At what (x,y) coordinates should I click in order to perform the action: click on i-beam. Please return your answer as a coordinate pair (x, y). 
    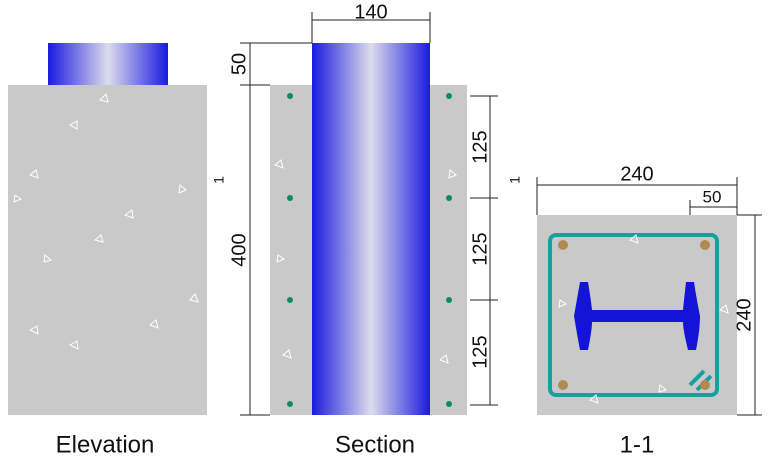
    Looking at the image, I should click on (637, 316).